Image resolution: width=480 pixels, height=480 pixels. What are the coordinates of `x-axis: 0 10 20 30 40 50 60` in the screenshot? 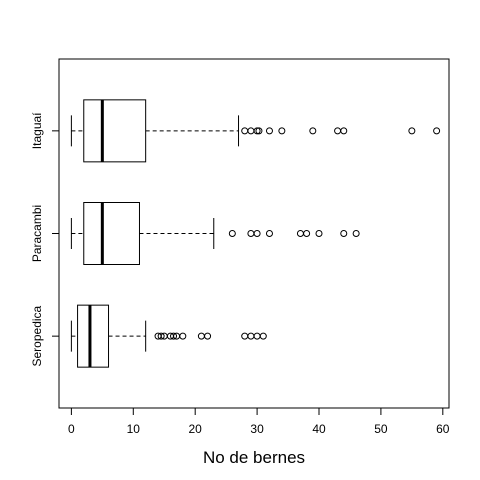 It's located at (259, 421).